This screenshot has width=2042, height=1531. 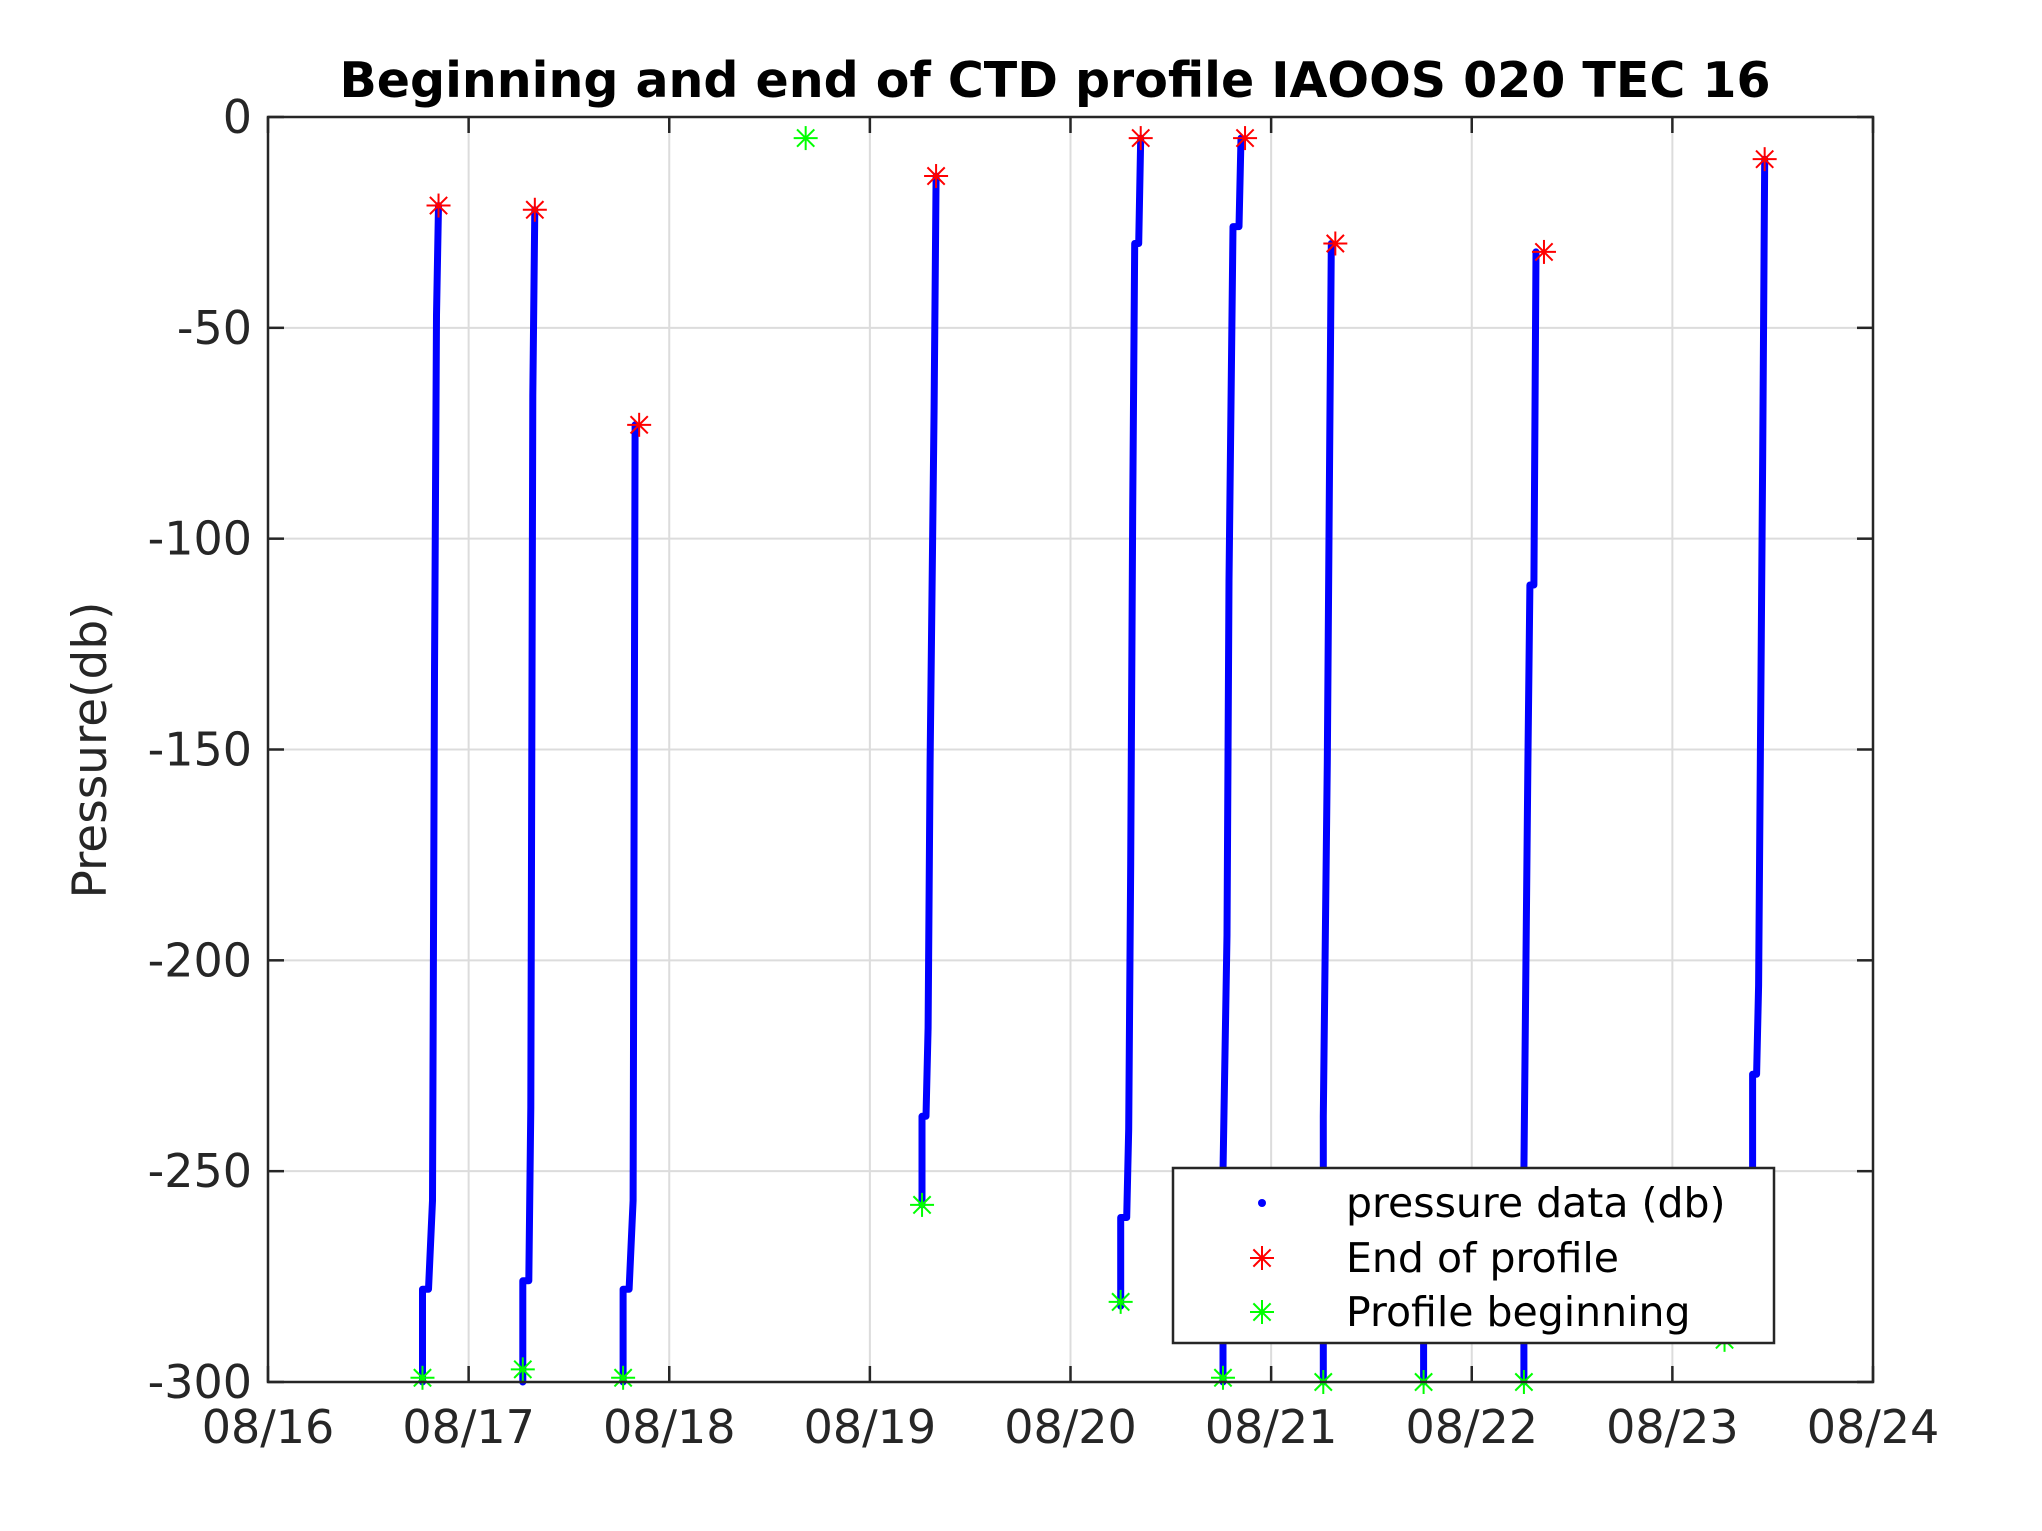 I want to click on legend-marker-end, so click(x=1262, y=1258).